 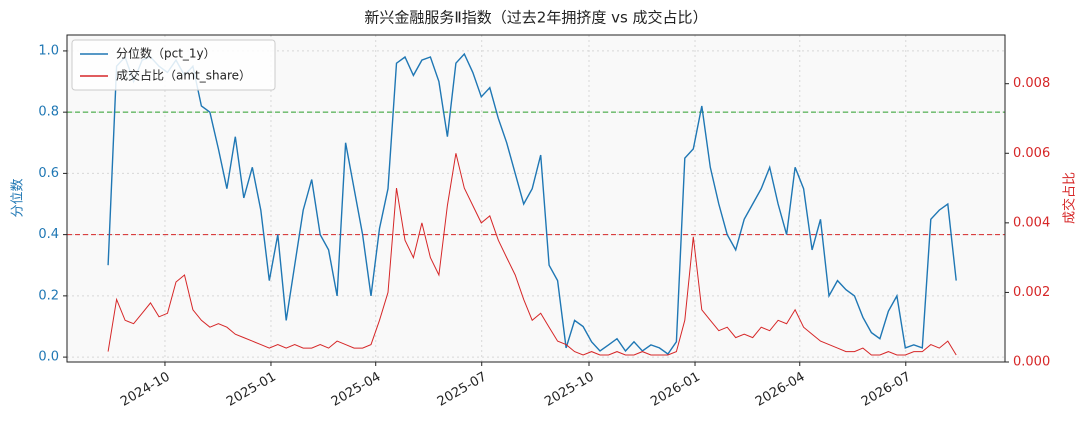 I want to click on legend-label: 分位数（pct_1y）, so click(x=166, y=53).